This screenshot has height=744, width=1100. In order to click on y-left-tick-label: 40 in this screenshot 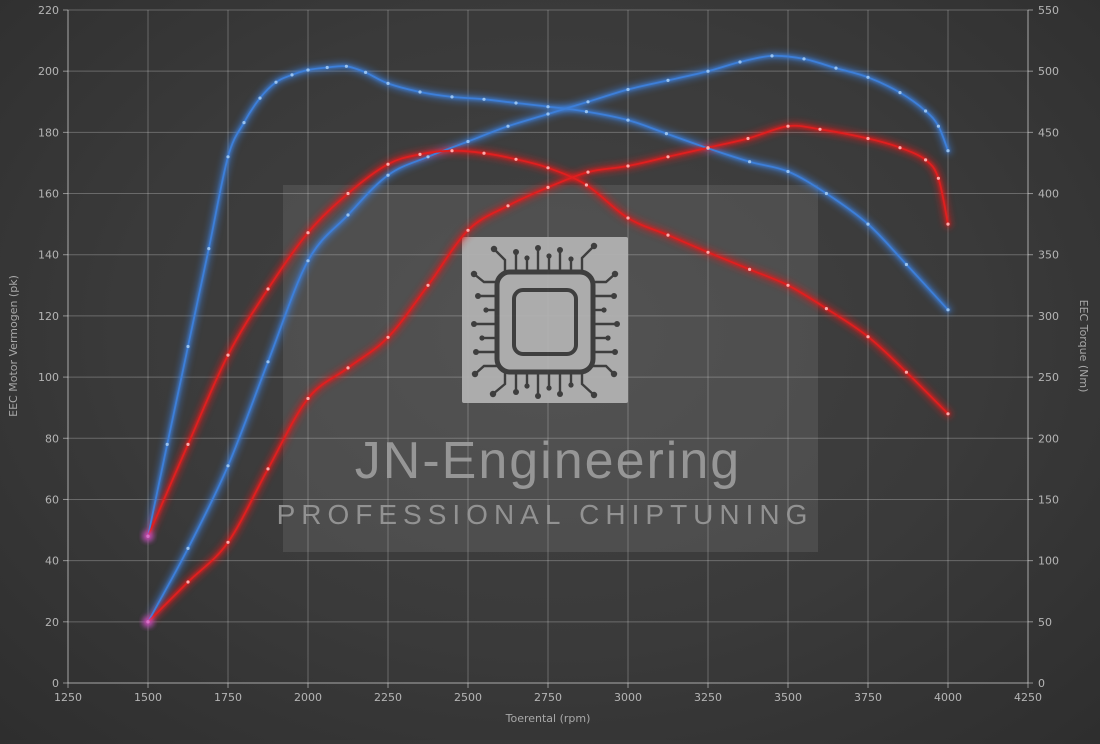, I will do `click(52, 561)`.